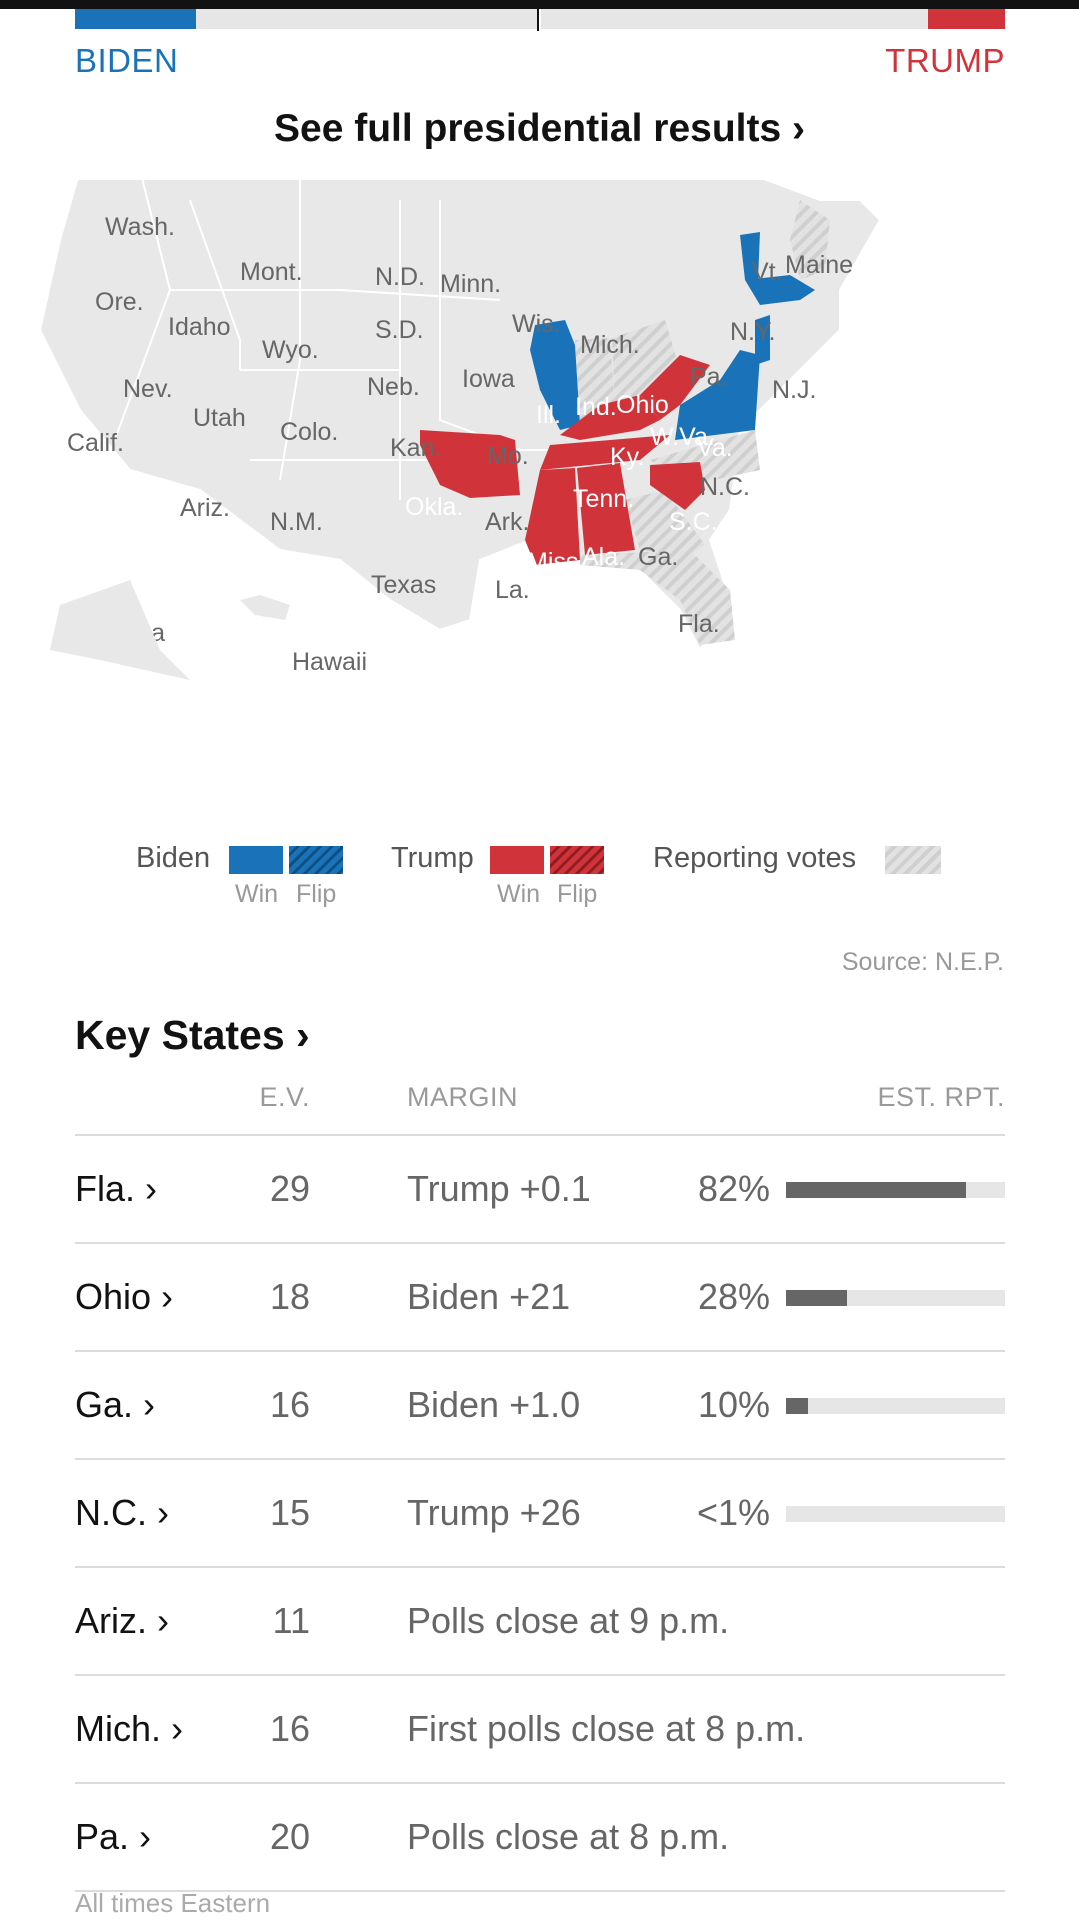  I want to click on state-va, so click(717, 395).